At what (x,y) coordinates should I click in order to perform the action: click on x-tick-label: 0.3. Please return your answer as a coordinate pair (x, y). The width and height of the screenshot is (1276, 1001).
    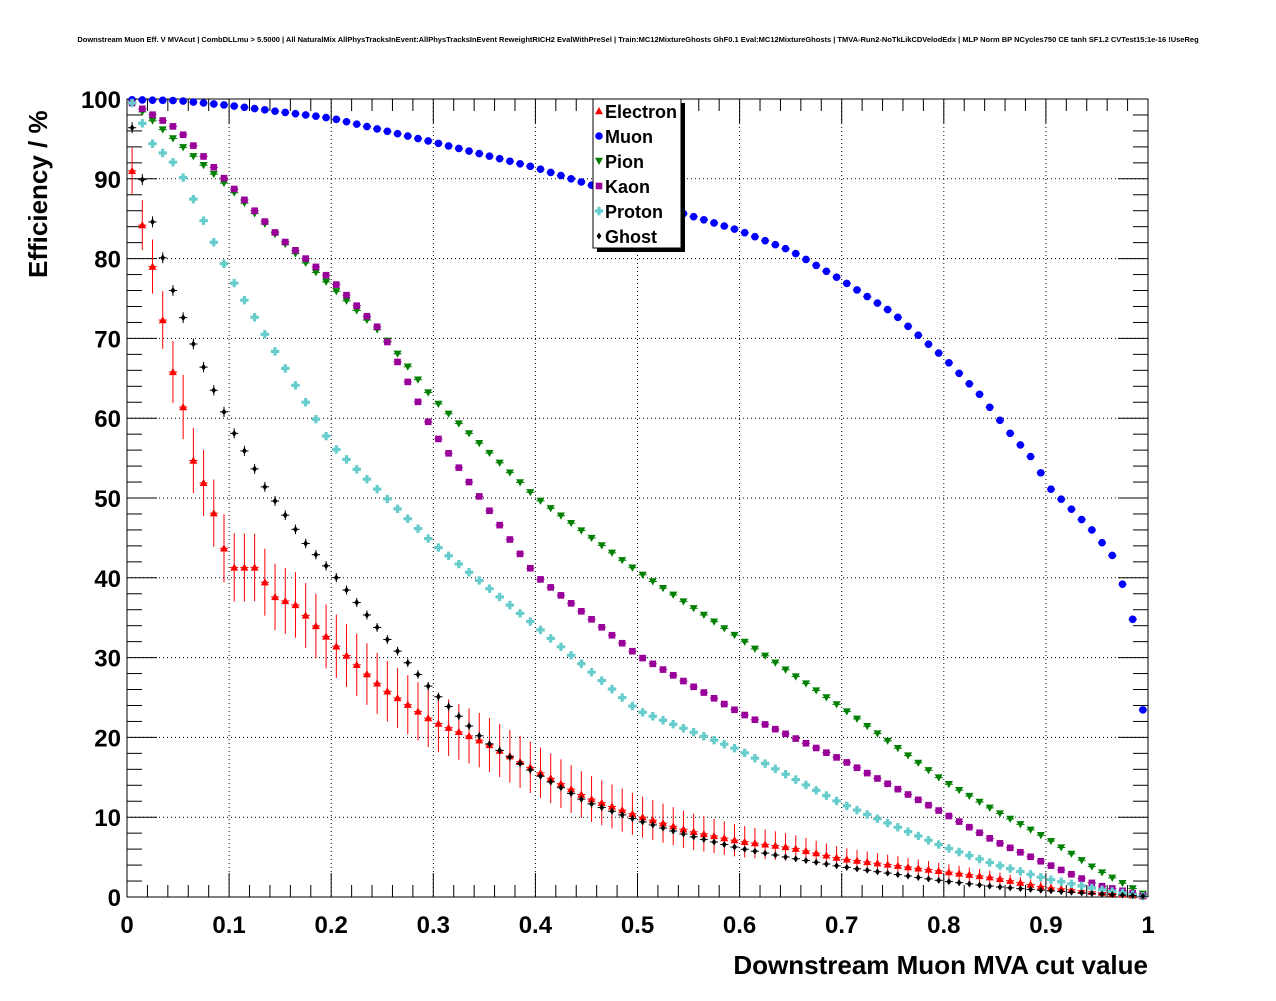
    Looking at the image, I should click on (433, 925).